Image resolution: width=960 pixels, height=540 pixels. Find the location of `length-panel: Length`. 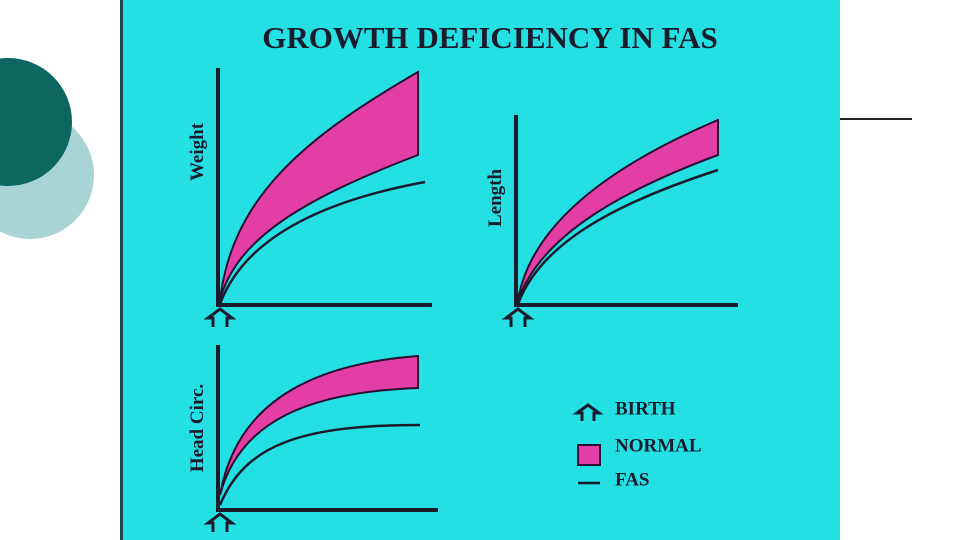

length-panel: Length is located at coordinates (611, 221).